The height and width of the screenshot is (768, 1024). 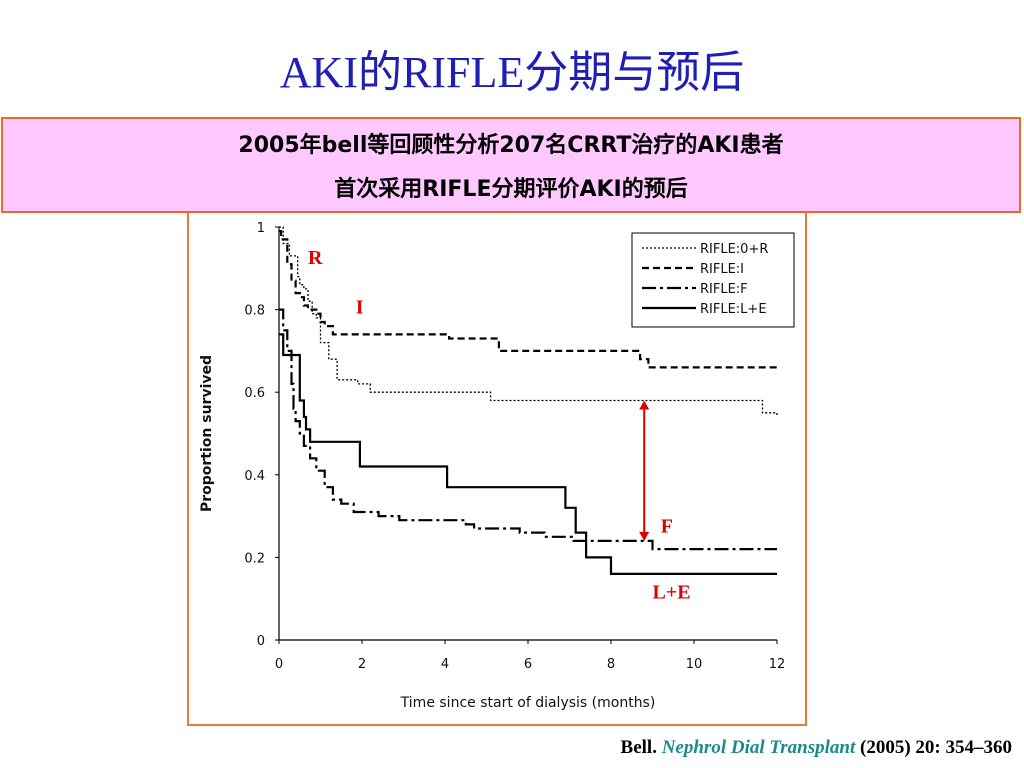 What do you see at coordinates (511, 189) in the screenshot?
I see `banner-line-2: 首次采用RIFLE分期评价AKI的预后` at bounding box center [511, 189].